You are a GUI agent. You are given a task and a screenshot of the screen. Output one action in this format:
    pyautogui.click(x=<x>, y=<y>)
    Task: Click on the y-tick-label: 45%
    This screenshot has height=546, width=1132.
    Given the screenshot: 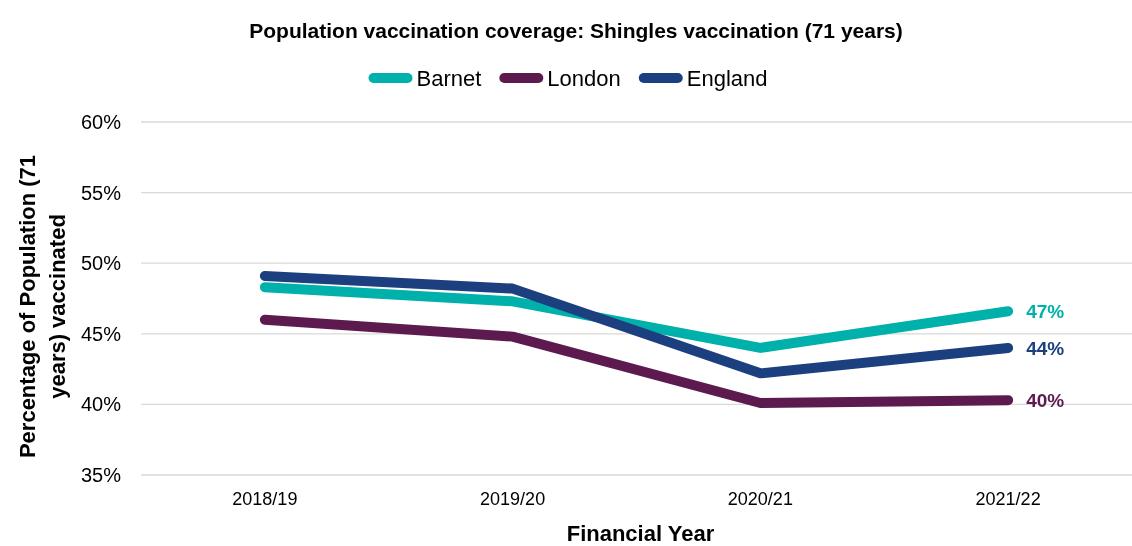 What is the action you would take?
    pyautogui.click(x=101, y=333)
    